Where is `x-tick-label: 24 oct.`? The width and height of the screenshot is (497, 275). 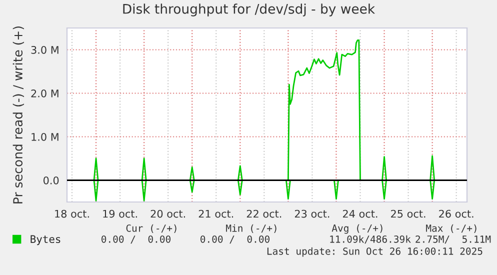 x-tick-label: 24 oct. is located at coordinates (360, 214).